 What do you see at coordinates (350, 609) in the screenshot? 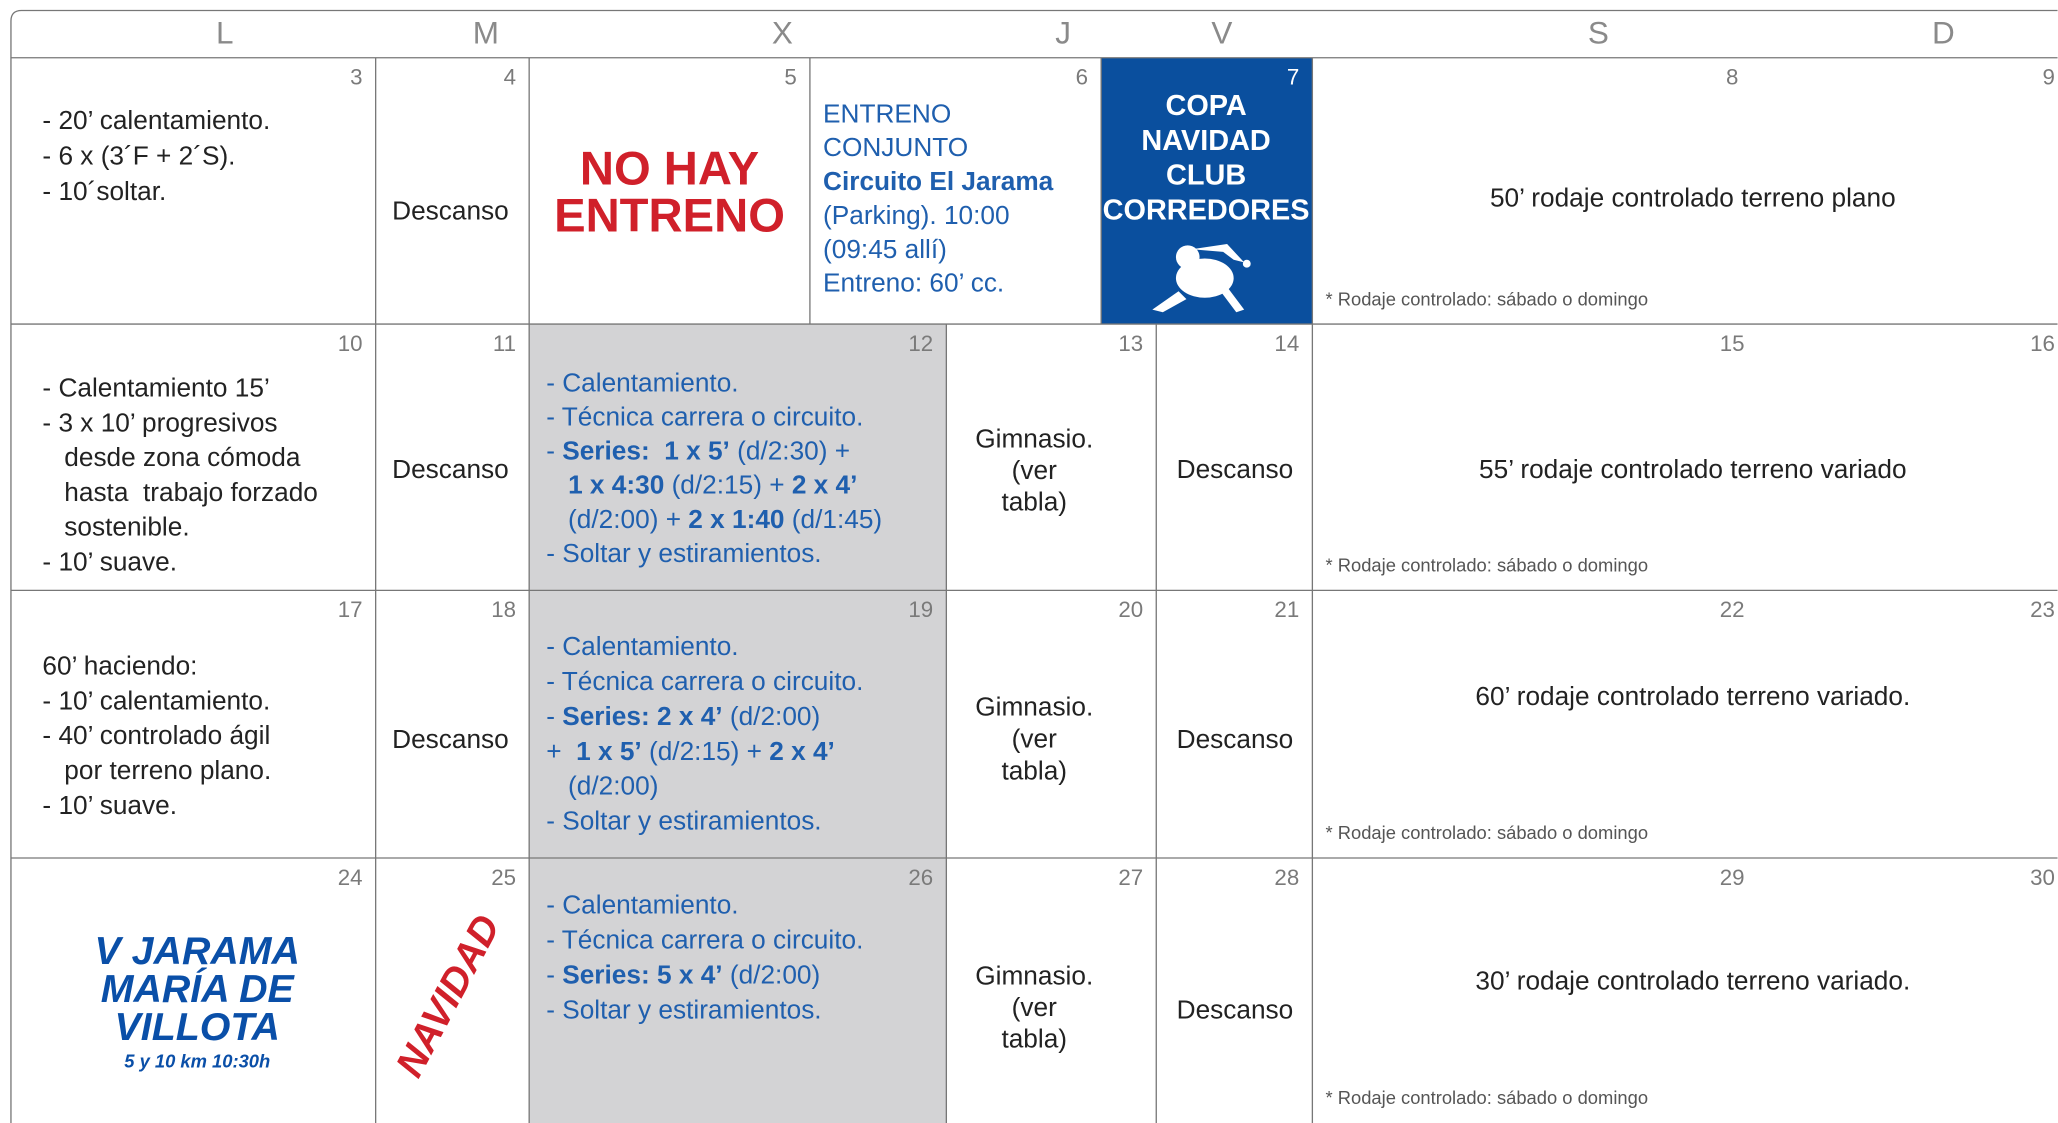
I see `day-number: 17` at bounding box center [350, 609].